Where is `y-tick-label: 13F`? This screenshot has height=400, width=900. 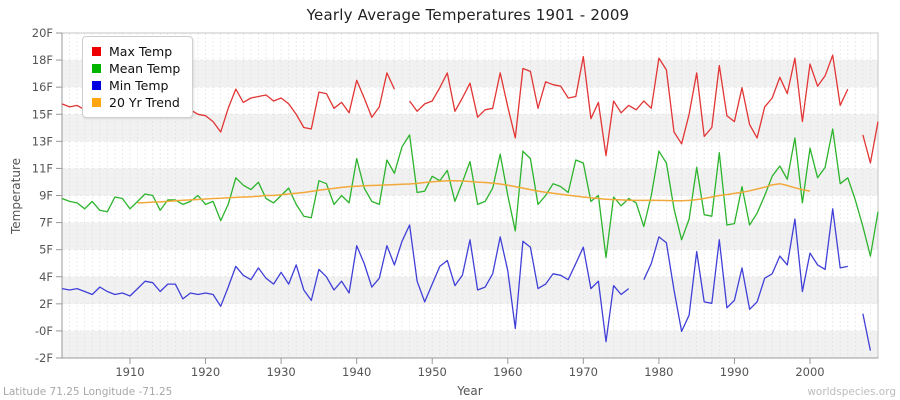
y-tick-label: 13F is located at coordinates (42, 141).